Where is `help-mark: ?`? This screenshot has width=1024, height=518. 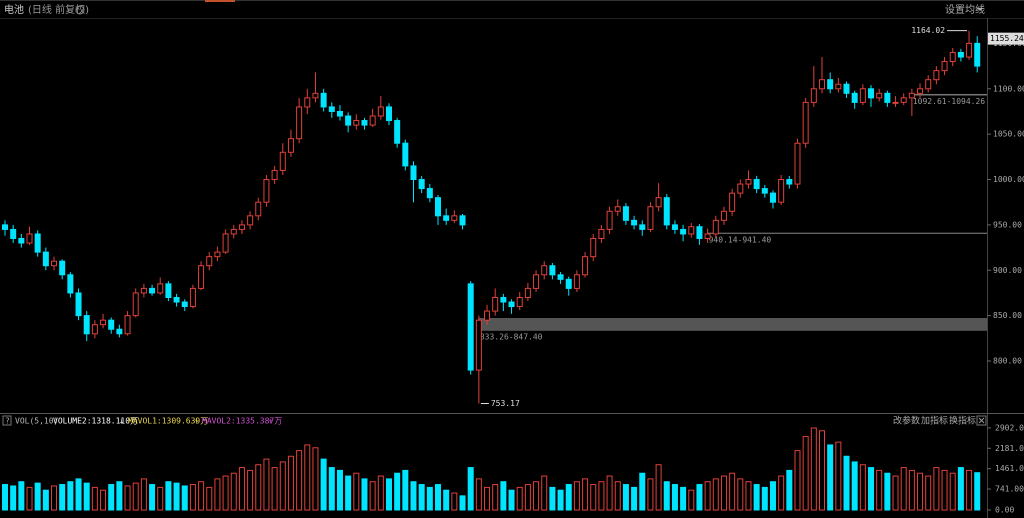
help-mark: ? is located at coordinates (7, 421).